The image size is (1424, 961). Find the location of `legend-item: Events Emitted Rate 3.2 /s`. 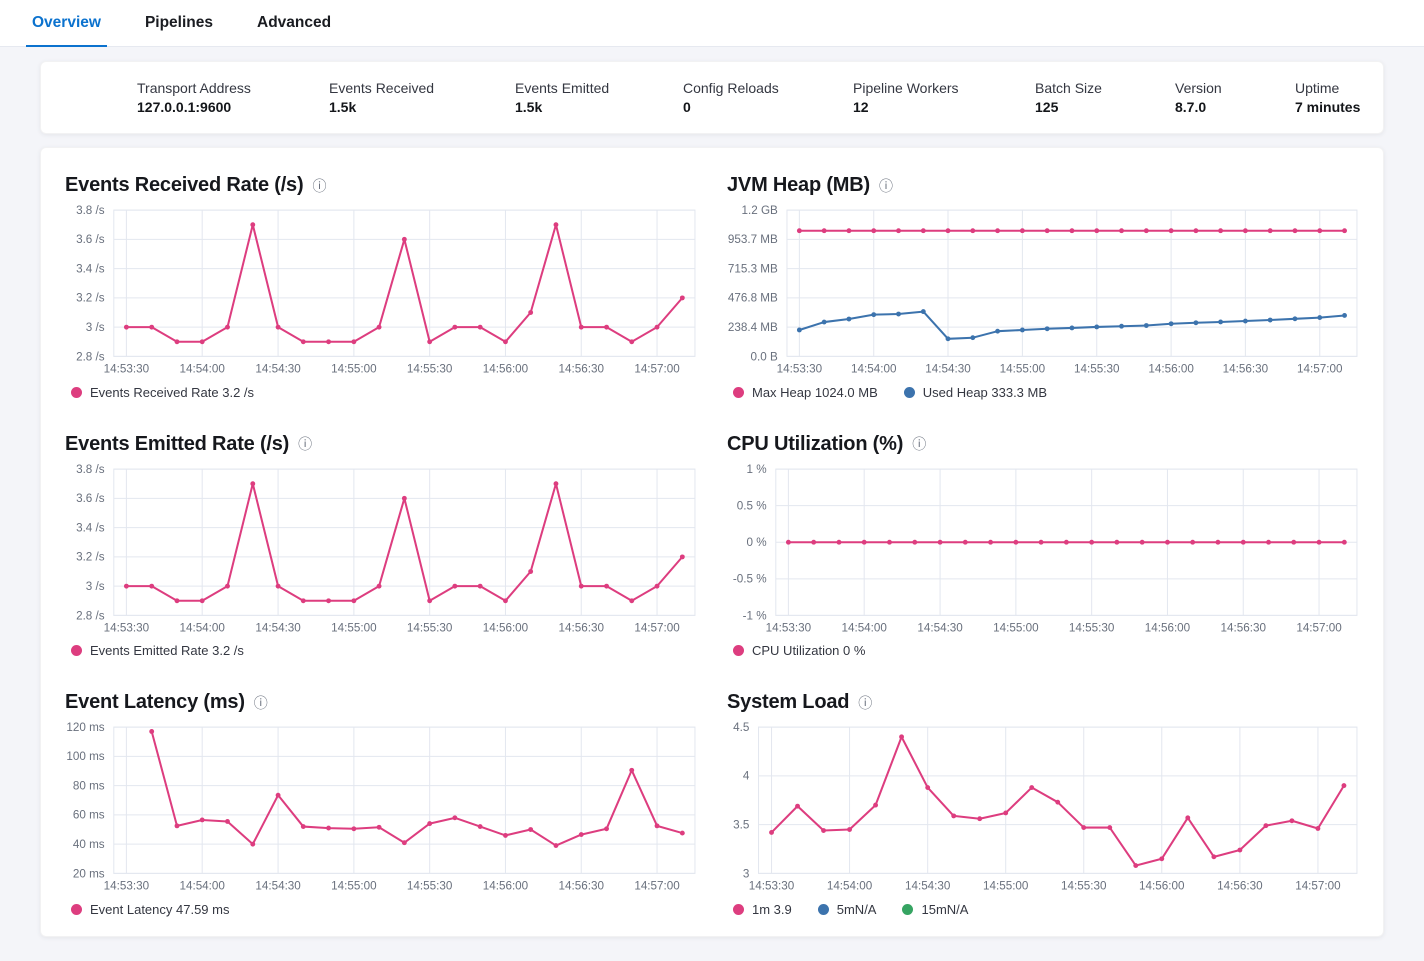

legend-item: Events Emitted Rate 3.2 /s is located at coordinates (157, 650).